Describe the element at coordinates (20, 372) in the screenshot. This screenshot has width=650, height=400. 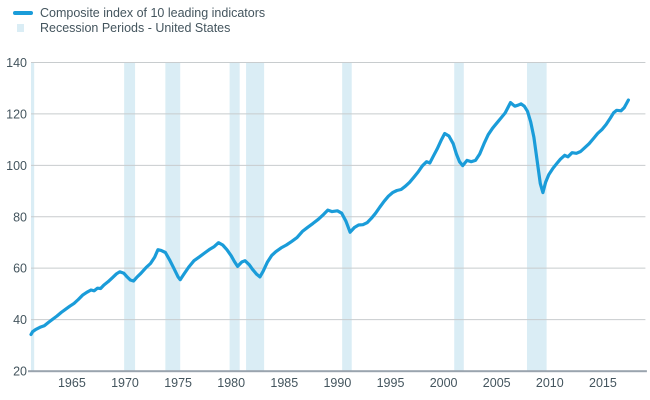
I see `y-axis-tick-label: 20` at that location.